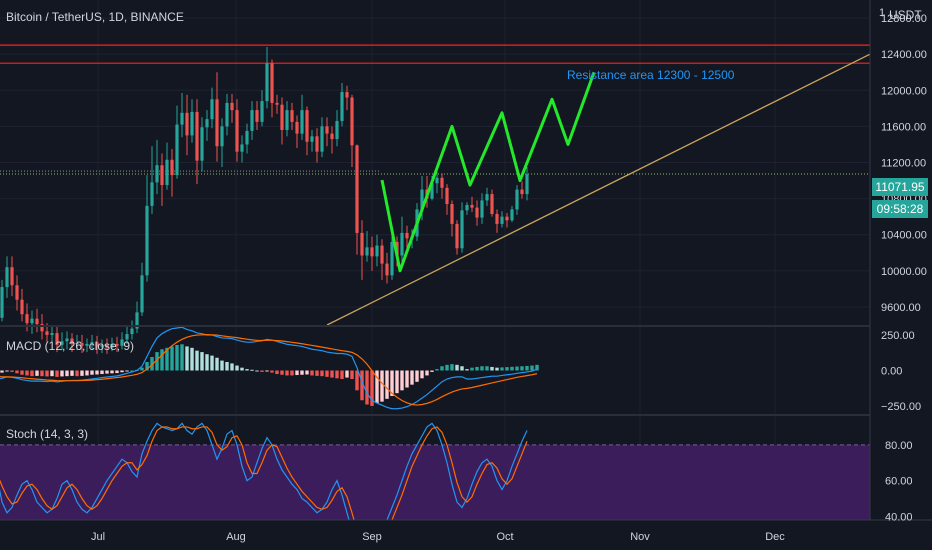  Describe the element at coordinates (900, 187) in the screenshot. I see `price-badge: 11071.95` at that location.